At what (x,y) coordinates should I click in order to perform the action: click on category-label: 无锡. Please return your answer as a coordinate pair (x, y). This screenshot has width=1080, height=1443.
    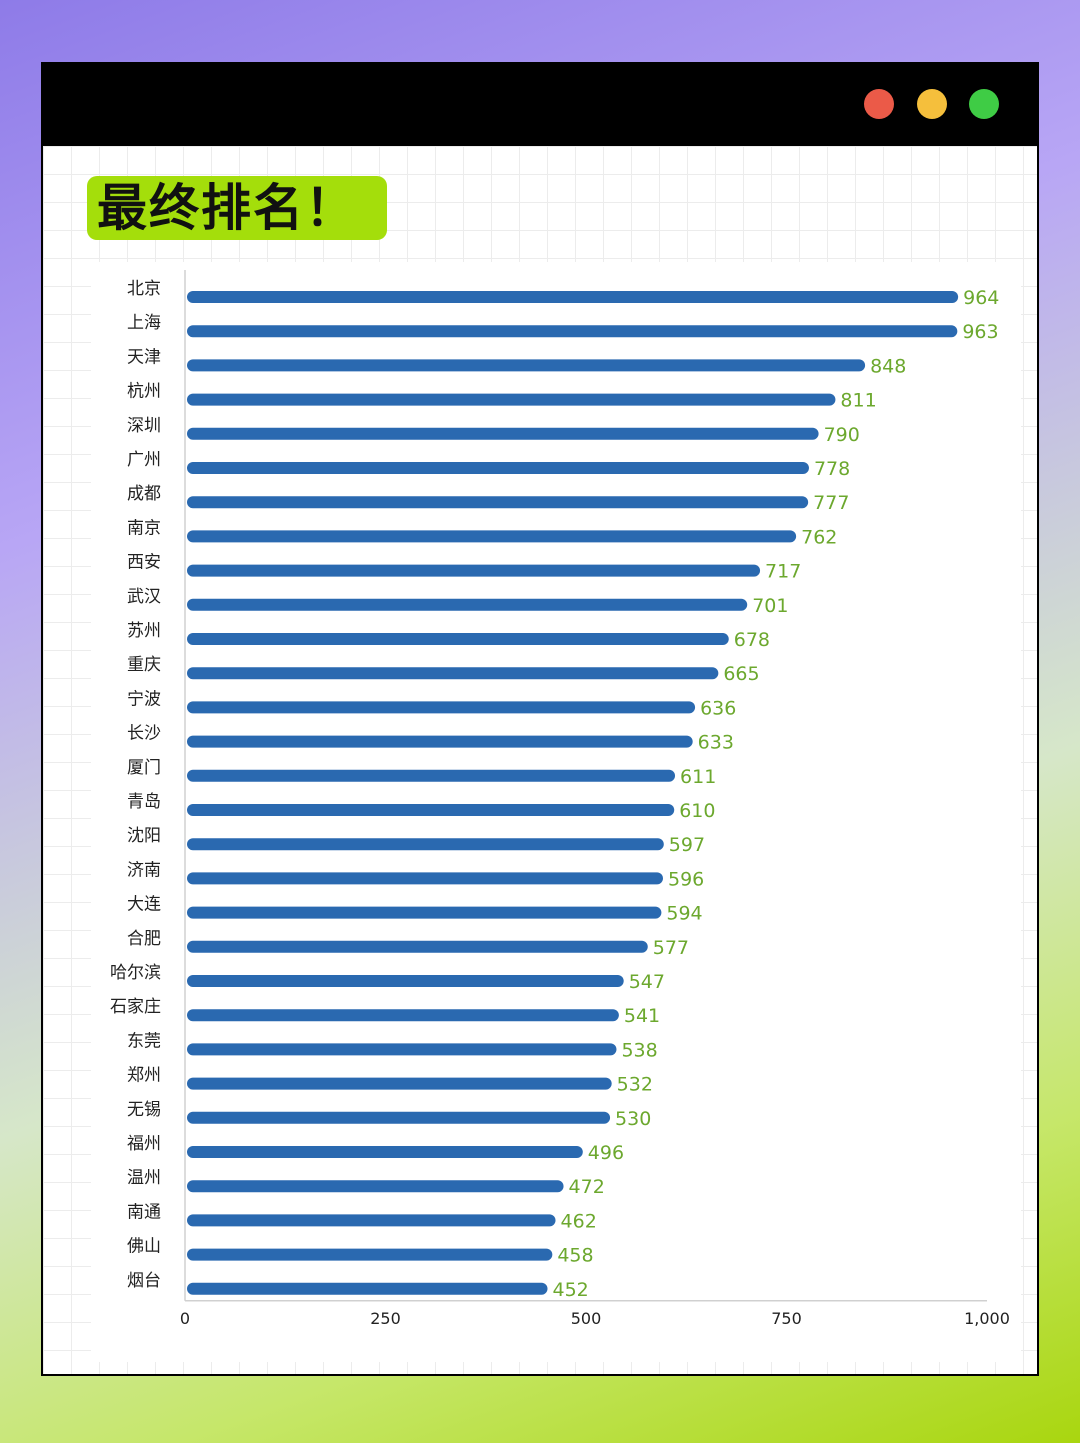
    Looking at the image, I should click on (144, 1110).